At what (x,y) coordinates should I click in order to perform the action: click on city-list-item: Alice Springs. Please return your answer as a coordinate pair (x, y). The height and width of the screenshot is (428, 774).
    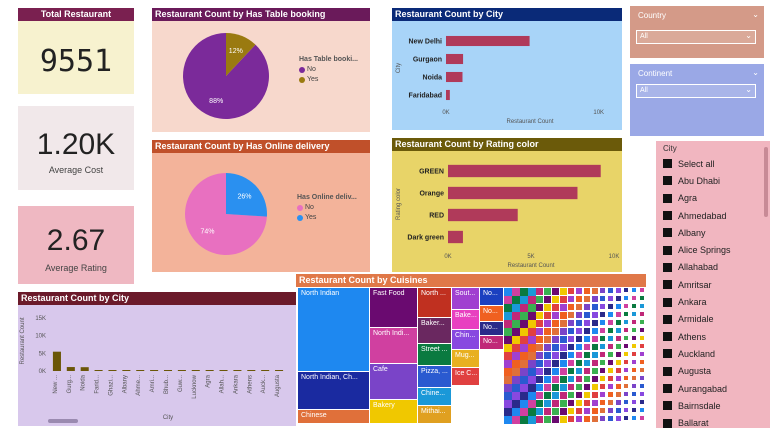
    Looking at the image, I should click on (709, 249).